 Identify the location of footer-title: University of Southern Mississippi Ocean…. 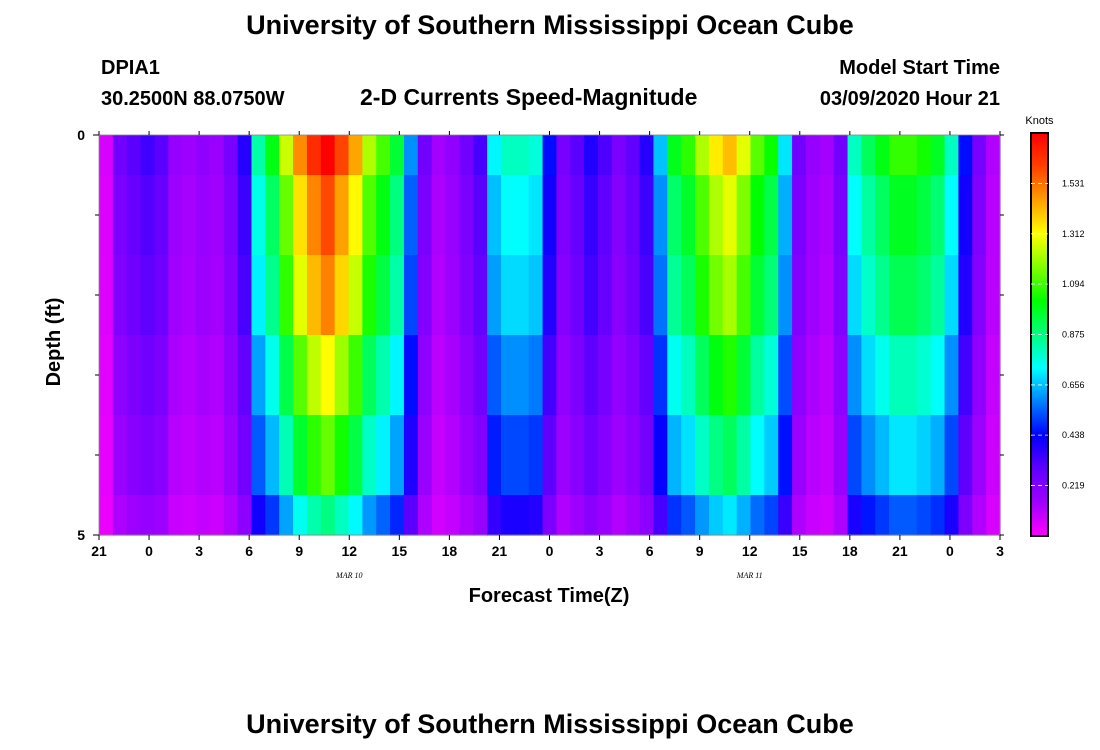
(550, 724).